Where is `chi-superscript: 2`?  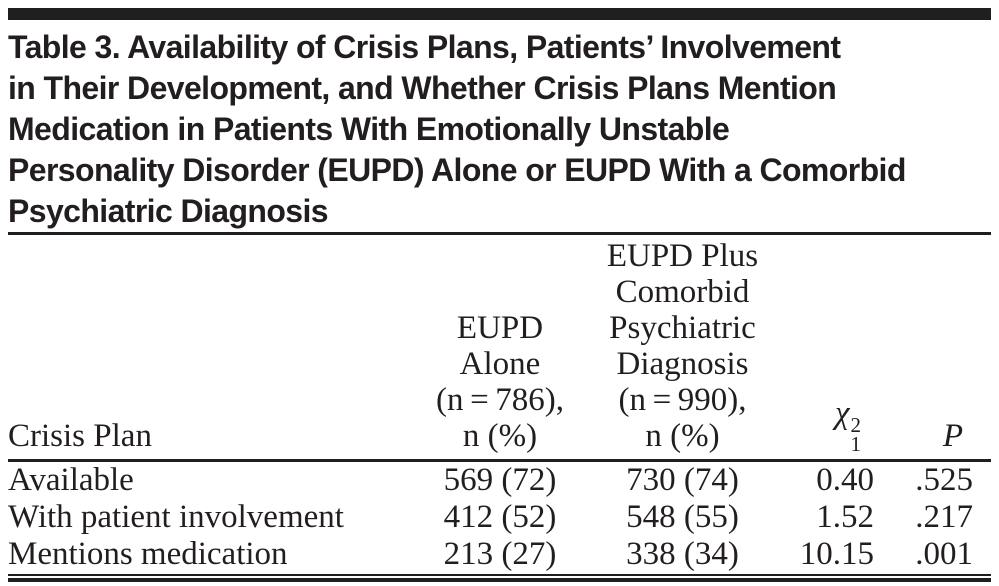 chi-superscript: 2 is located at coordinates (856, 425).